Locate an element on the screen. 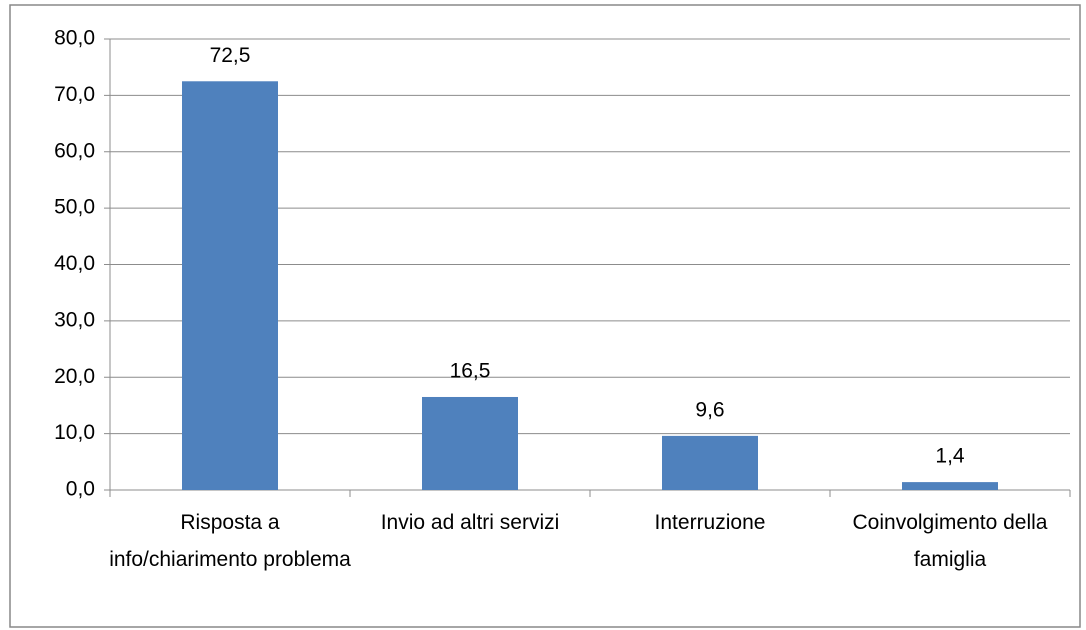  x-tick-label: Risposta a info/chiarimento problema is located at coordinates (230, 541).